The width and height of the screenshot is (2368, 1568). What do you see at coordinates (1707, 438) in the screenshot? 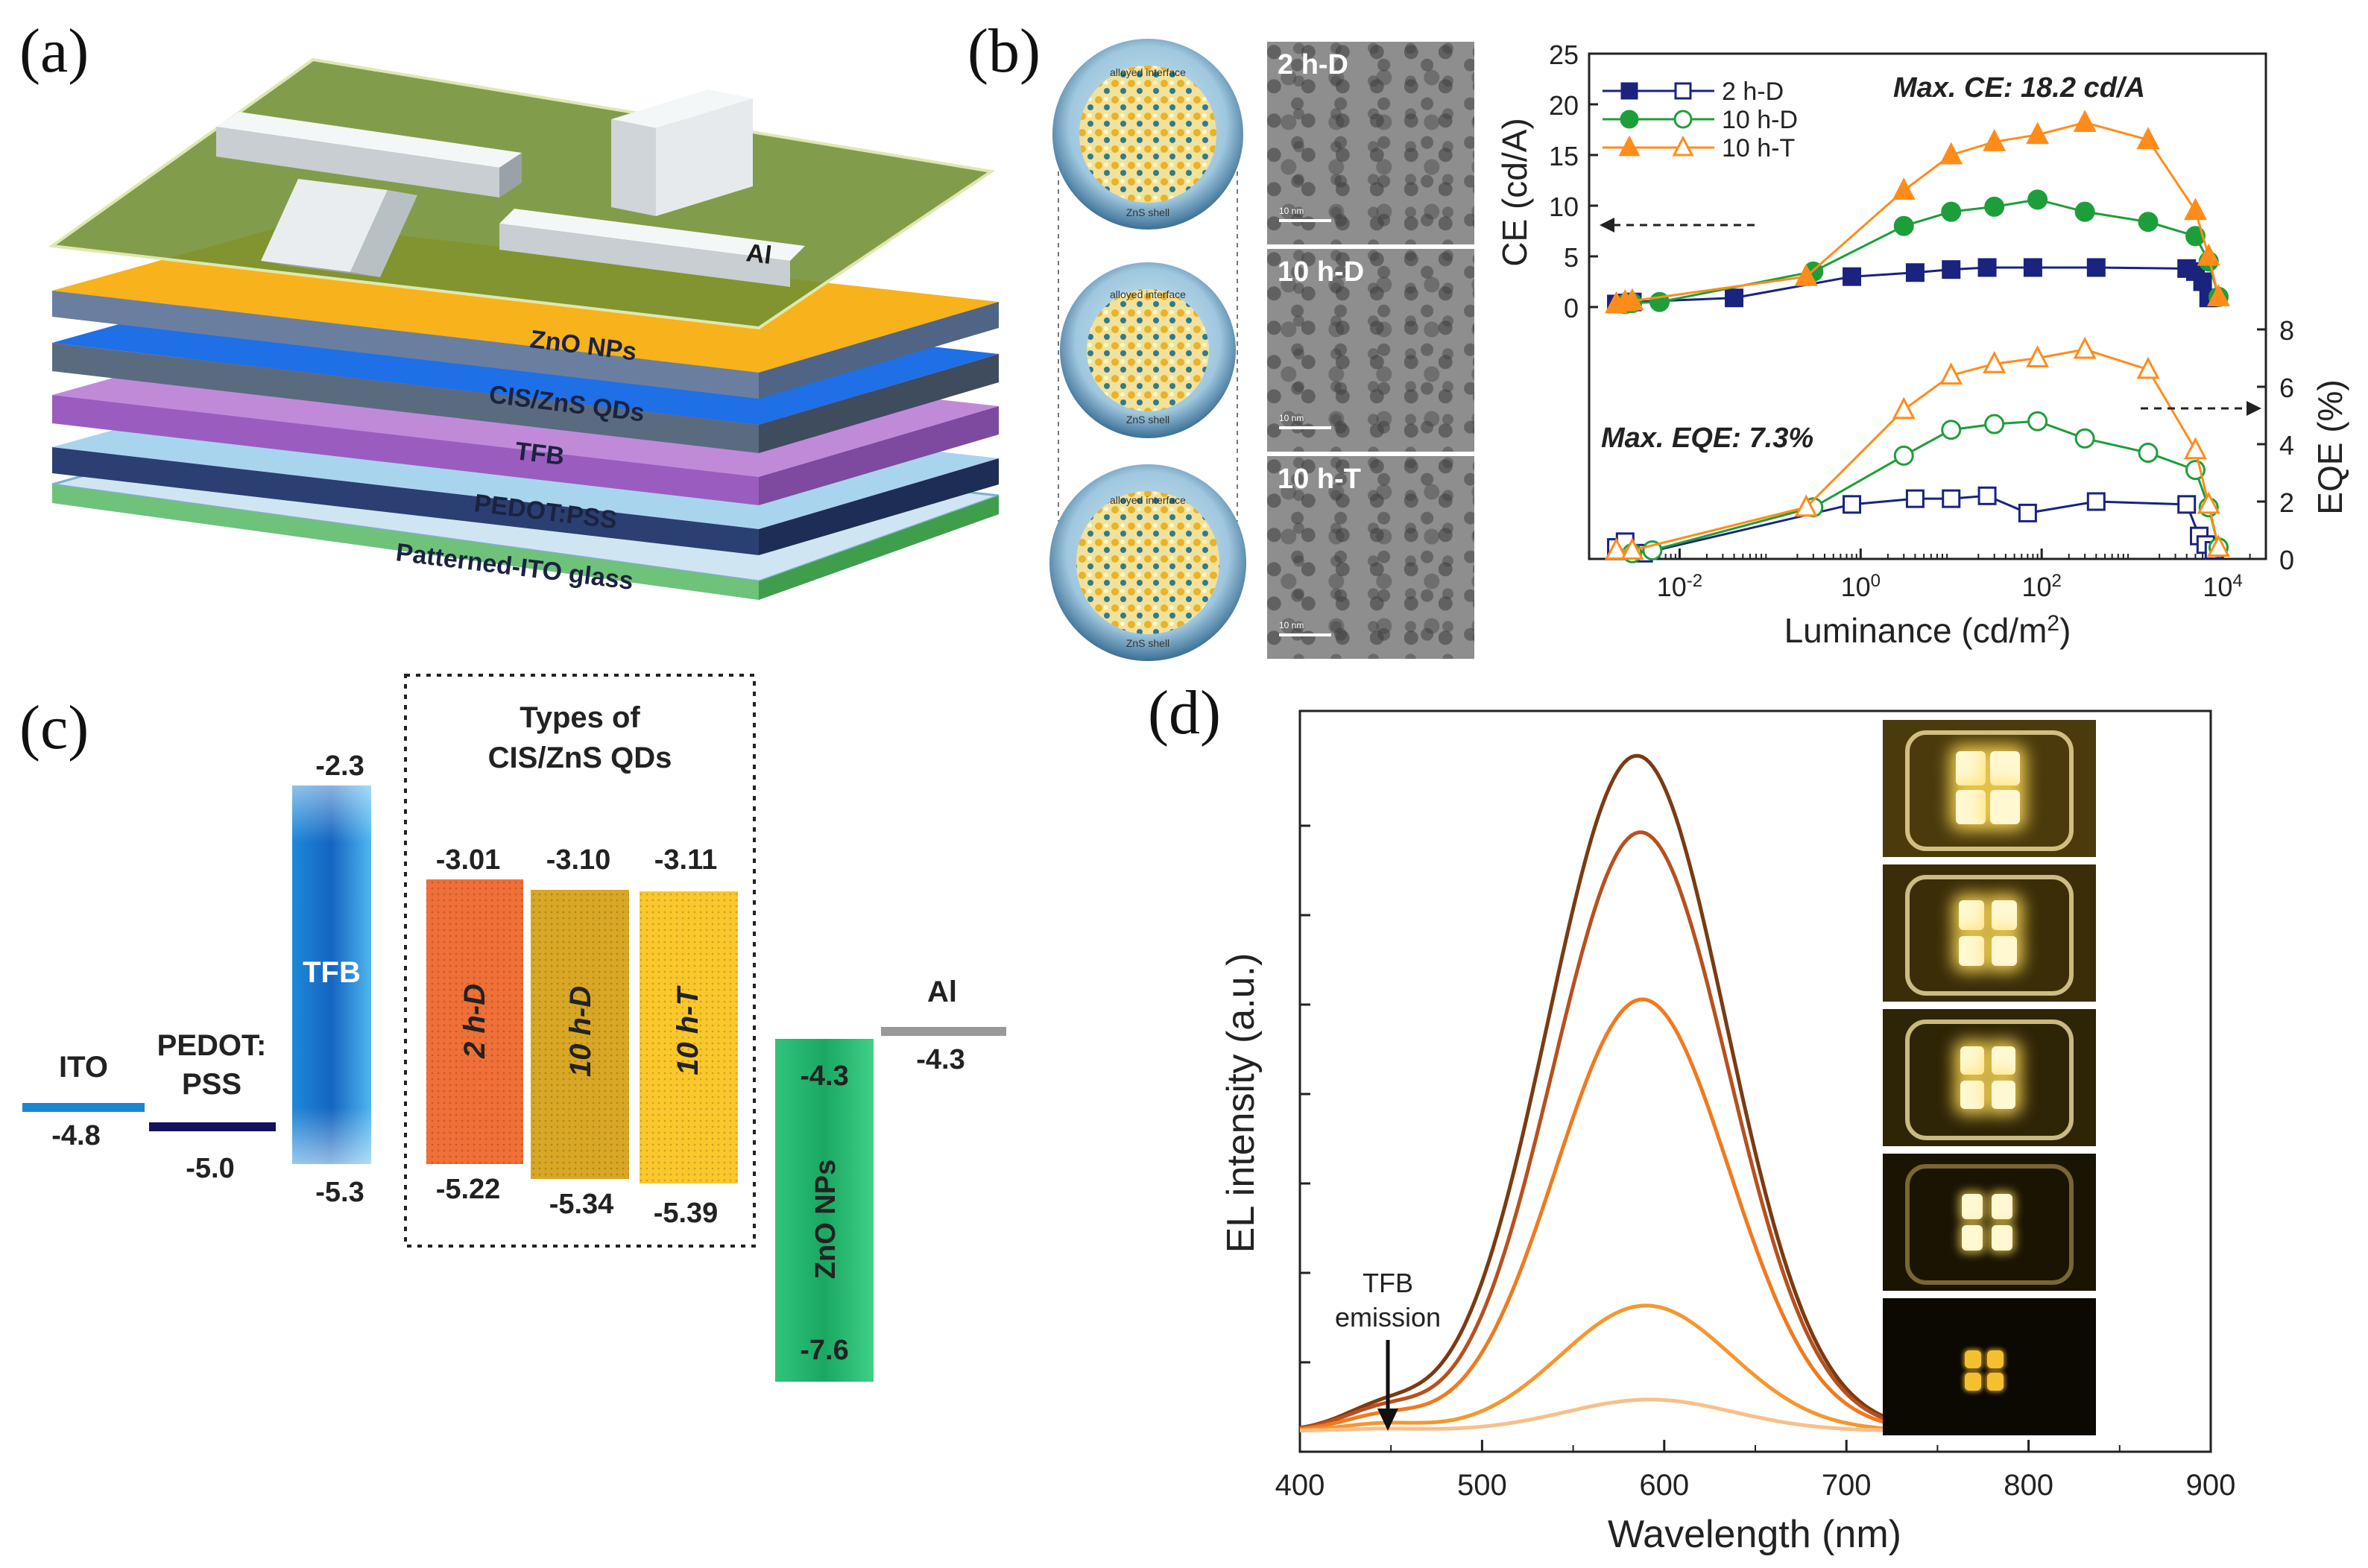
I see `max-eqe-text: Max. EQE: 7.3%` at bounding box center [1707, 438].